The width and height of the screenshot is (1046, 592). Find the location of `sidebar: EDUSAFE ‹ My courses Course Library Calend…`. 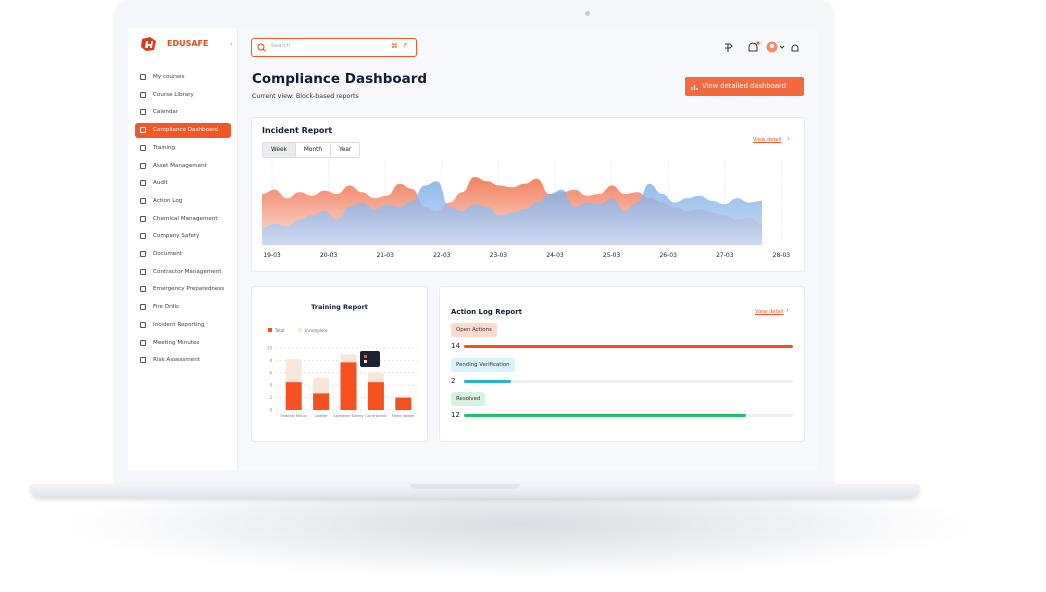

sidebar: EDUSAFE ‹ My courses Course Library Calend… is located at coordinates (183, 249).